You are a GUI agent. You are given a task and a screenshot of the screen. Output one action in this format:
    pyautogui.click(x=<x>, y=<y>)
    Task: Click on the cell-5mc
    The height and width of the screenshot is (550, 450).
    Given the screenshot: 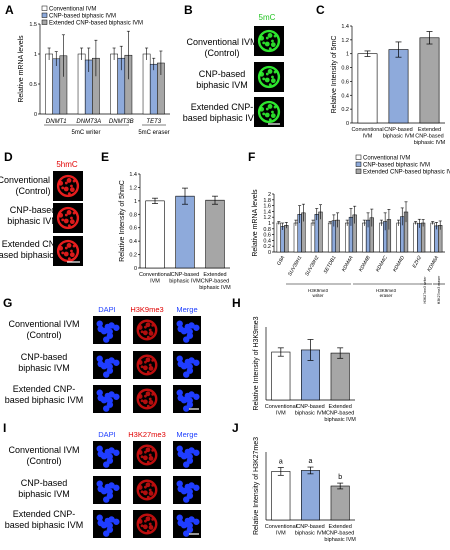 What is the action you would take?
    pyautogui.click(x=269, y=41)
    